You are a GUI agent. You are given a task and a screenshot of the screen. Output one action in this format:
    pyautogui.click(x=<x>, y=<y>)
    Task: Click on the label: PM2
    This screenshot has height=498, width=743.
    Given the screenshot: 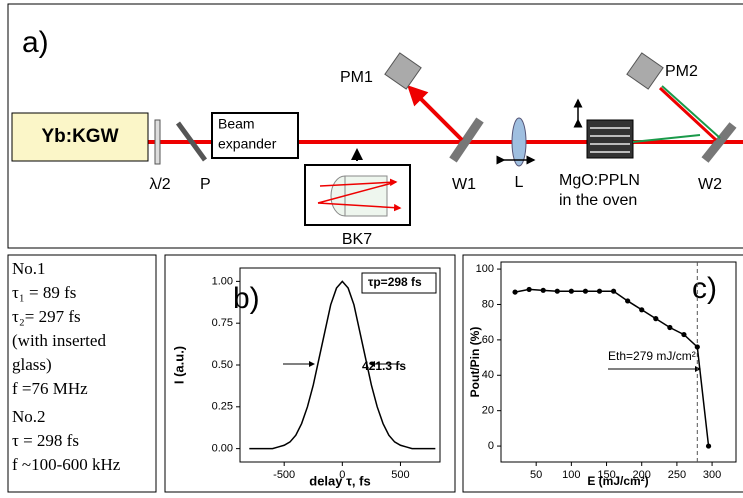 What is the action you would take?
    pyautogui.click(x=681, y=71)
    